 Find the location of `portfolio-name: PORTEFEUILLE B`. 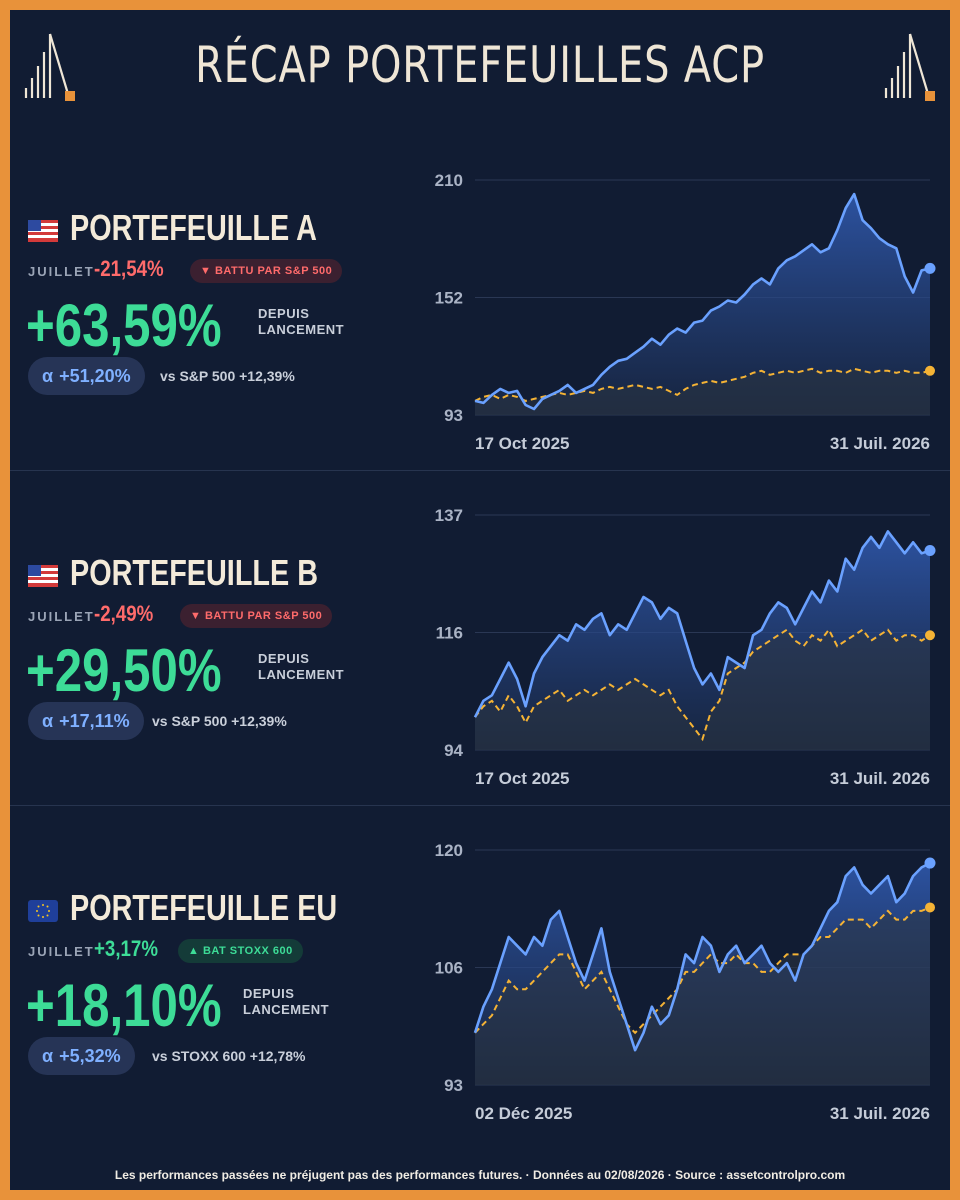

portfolio-name: PORTEFEUILLE B is located at coordinates (194, 572).